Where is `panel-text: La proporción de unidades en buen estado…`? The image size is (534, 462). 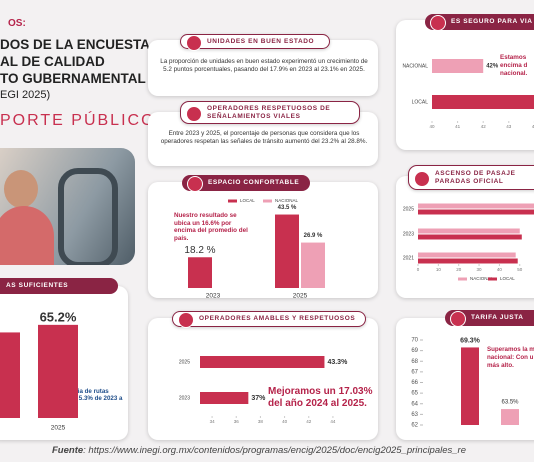 panel-text: La proporción de unidades en buen estado… is located at coordinates (264, 65).